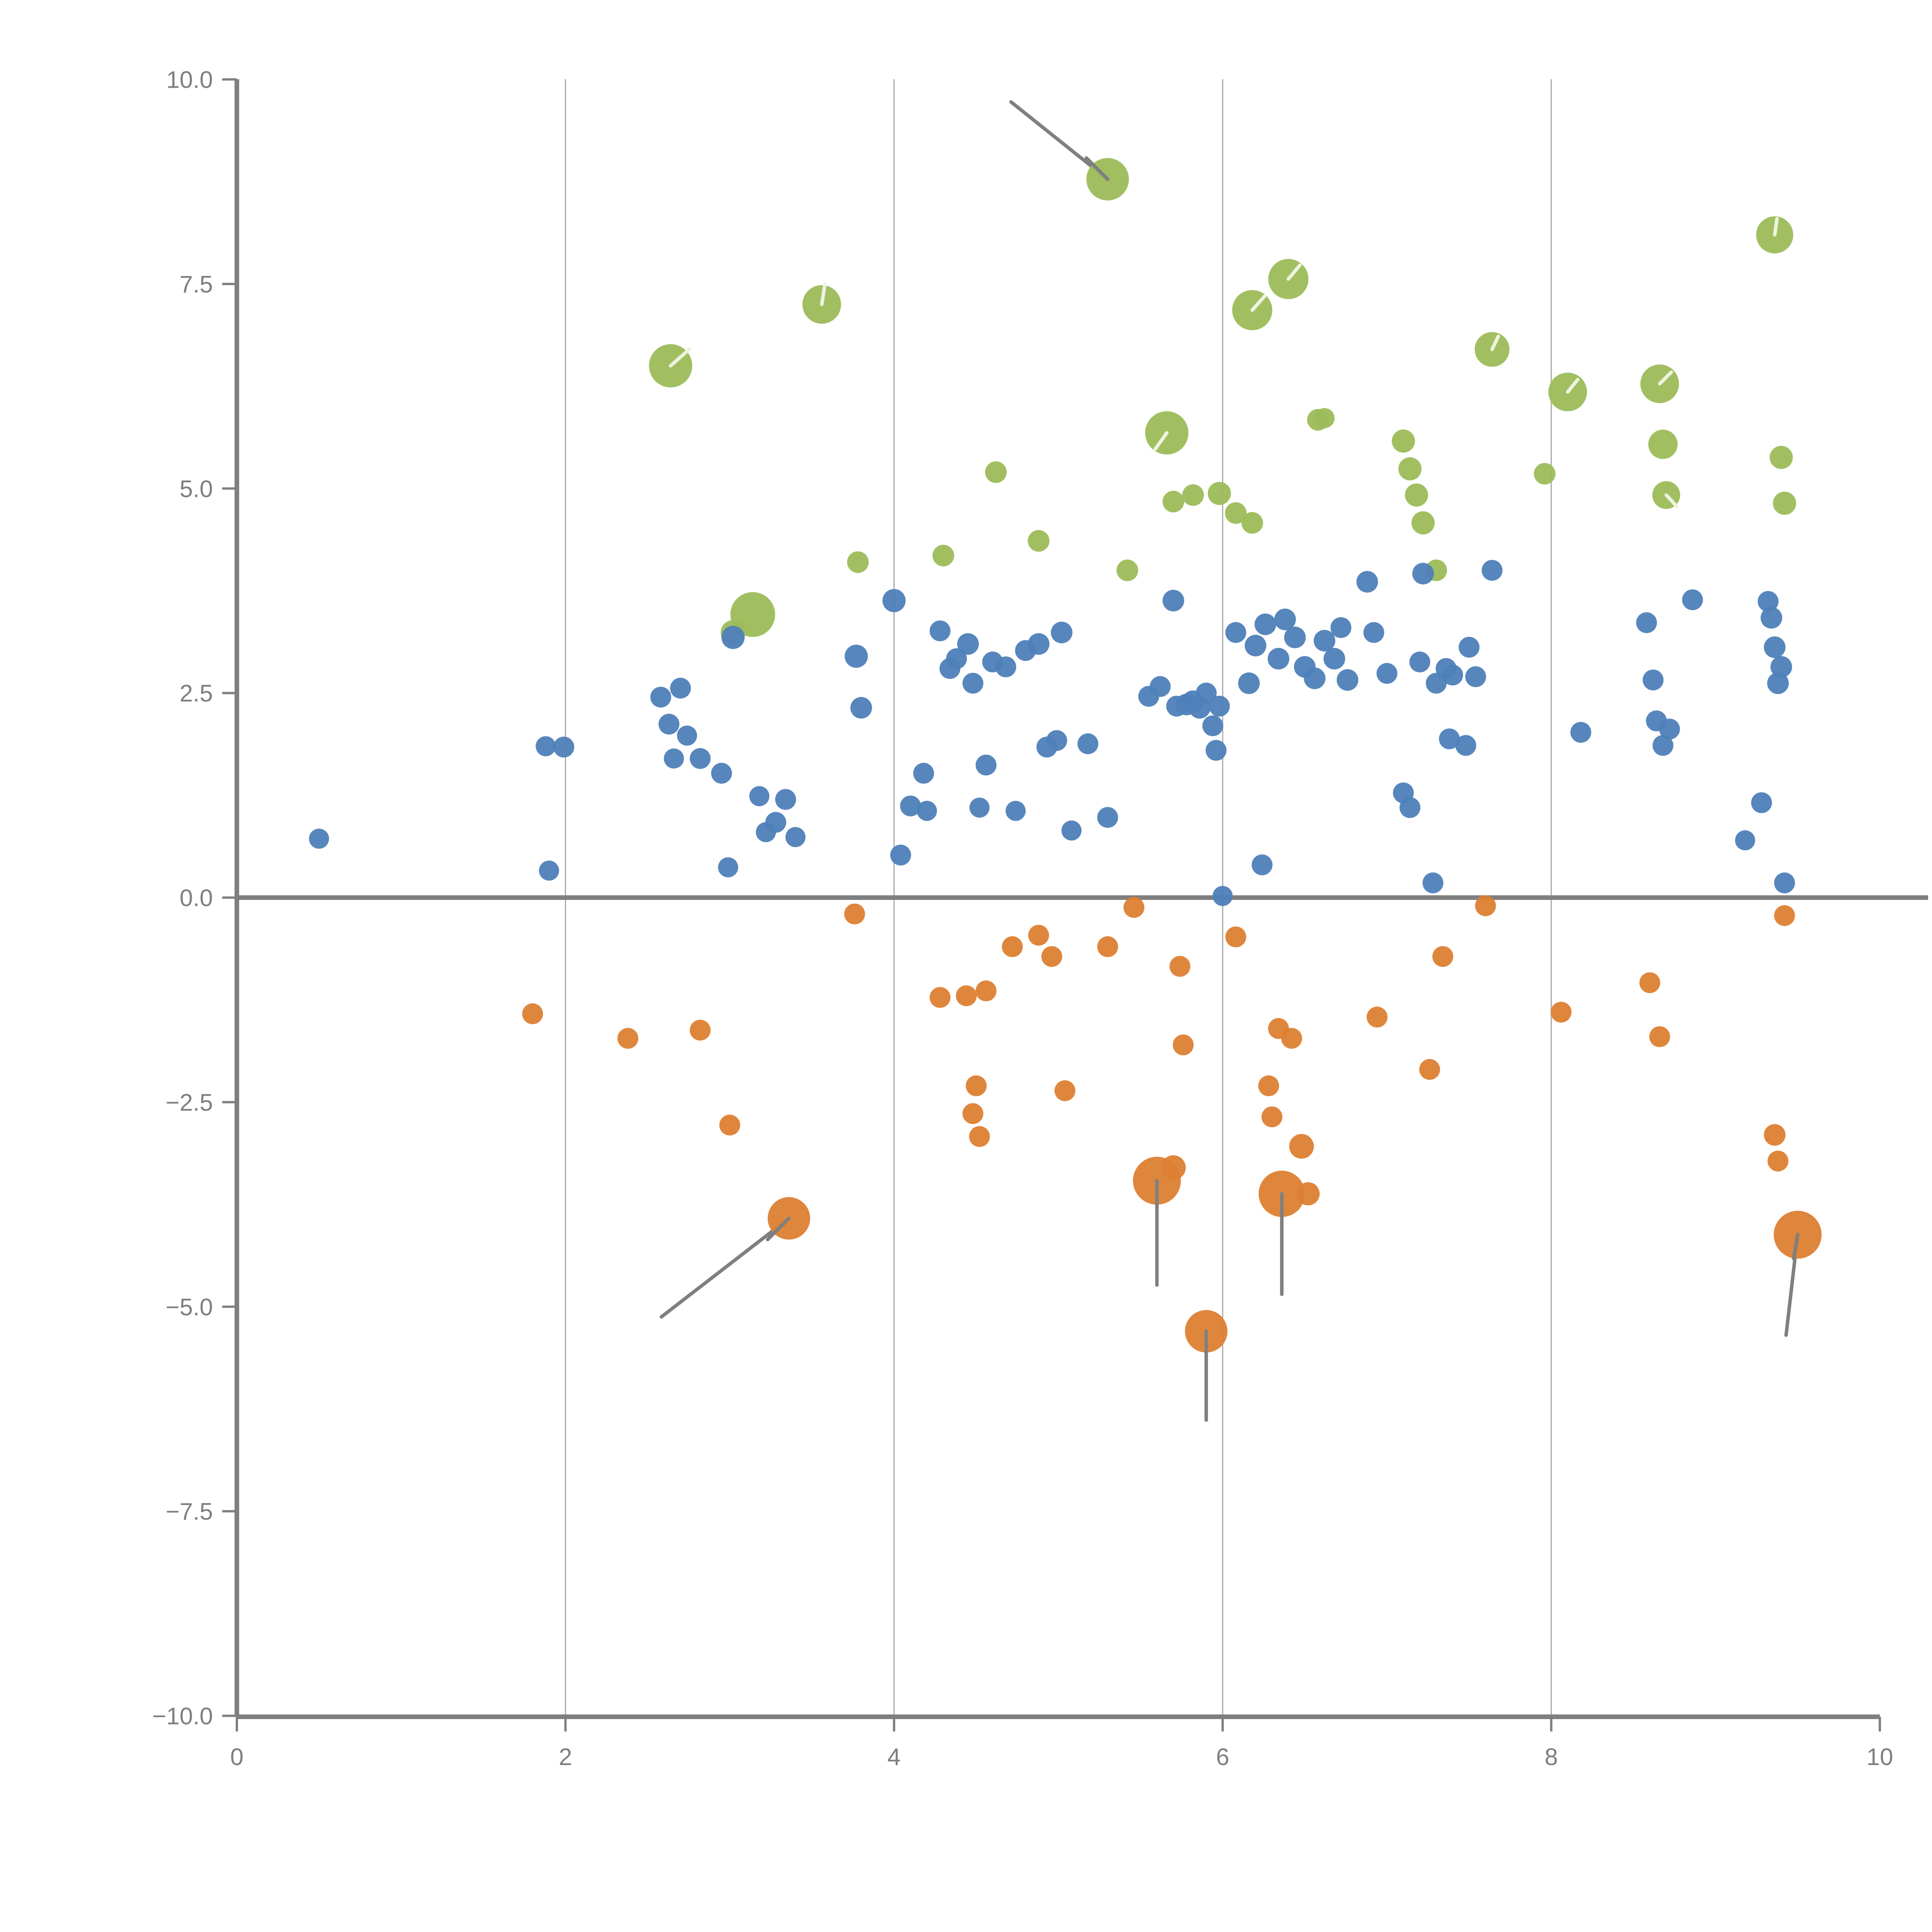 This screenshot has width=1932, height=1932. What do you see at coordinates (190, 1102) in the screenshot?
I see `y-tick-label: −2.5` at bounding box center [190, 1102].